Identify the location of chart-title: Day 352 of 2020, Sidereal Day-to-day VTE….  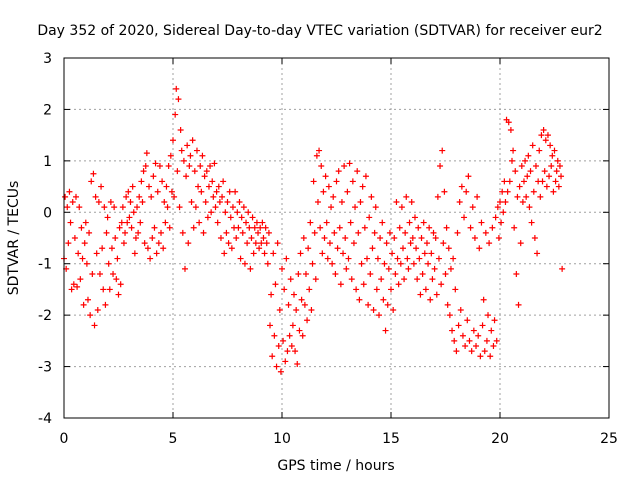
(319, 31).